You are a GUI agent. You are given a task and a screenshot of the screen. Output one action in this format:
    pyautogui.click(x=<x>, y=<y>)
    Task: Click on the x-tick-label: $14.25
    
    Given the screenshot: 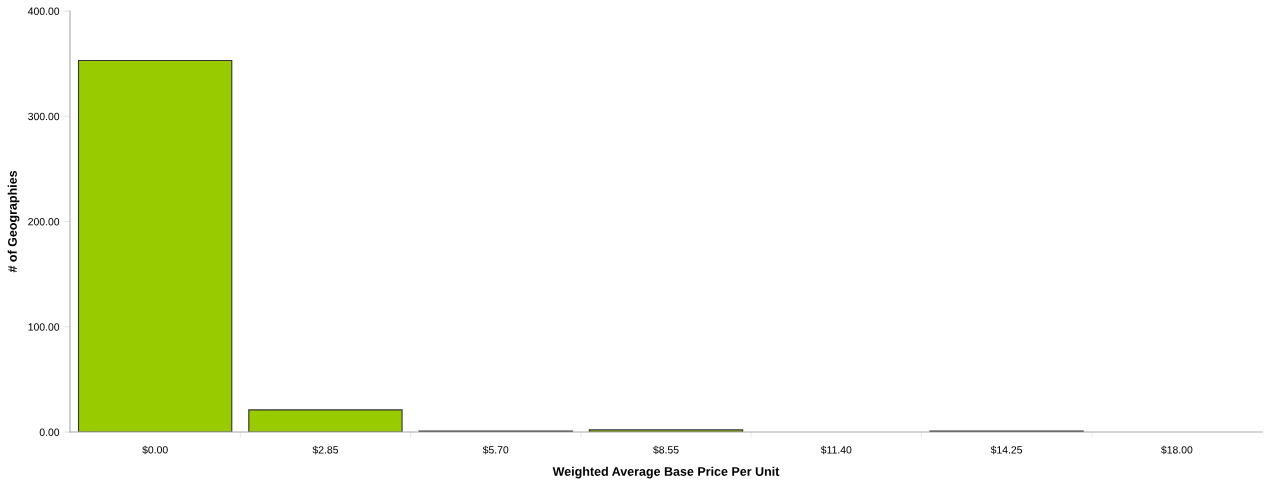 What is the action you would take?
    pyautogui.click(x=1006, y=450)
    